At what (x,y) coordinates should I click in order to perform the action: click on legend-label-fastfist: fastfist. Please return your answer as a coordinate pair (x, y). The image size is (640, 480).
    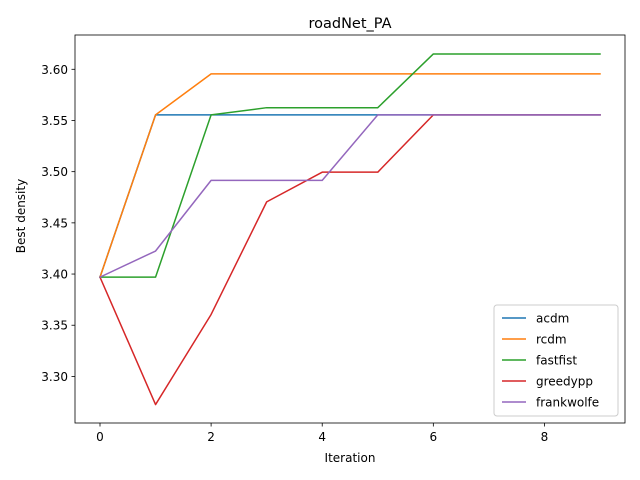
    Looking at the image, I should click on (556, 361).